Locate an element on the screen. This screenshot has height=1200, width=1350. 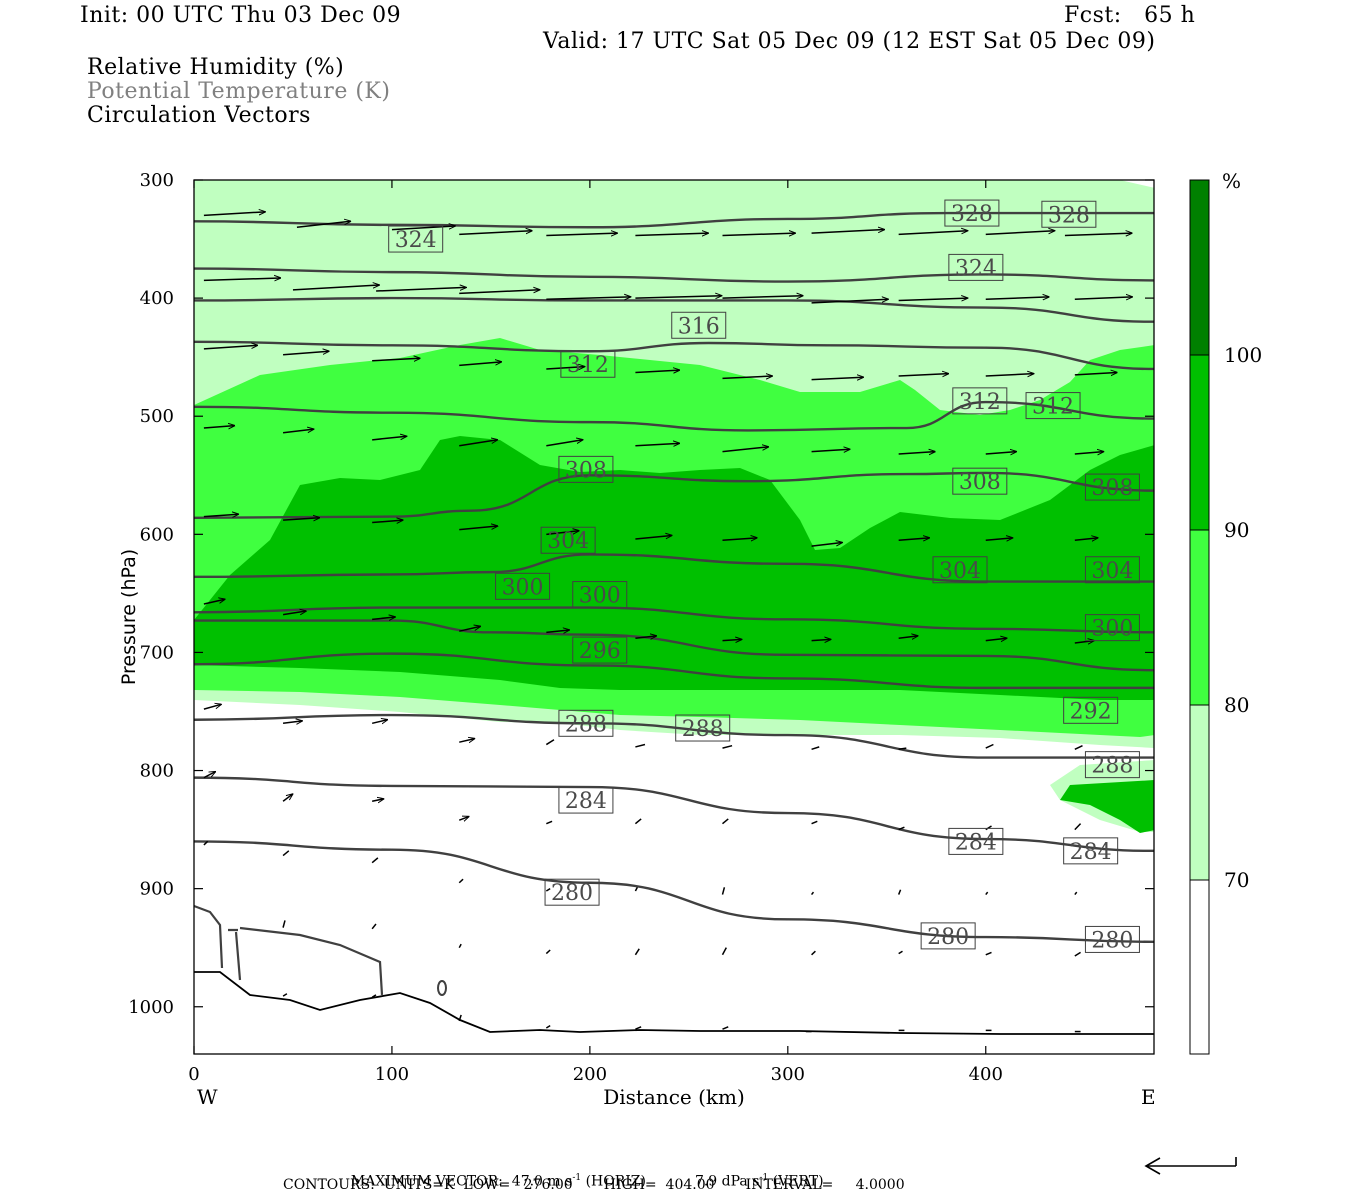
y-tick-label: 500 is located at coordinates (157, 416).